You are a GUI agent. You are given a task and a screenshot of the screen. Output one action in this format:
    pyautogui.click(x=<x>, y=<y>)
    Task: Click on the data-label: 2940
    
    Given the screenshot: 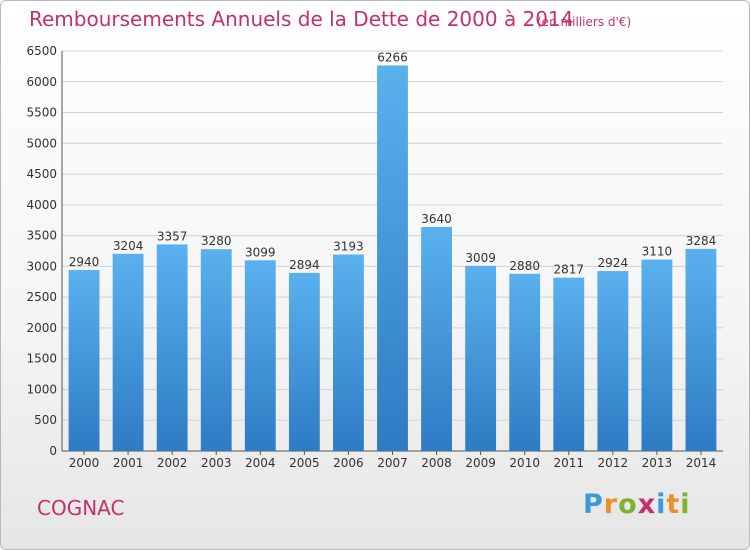 What is the action you would take?
    pyautogui.click(x=84, y=262)
    